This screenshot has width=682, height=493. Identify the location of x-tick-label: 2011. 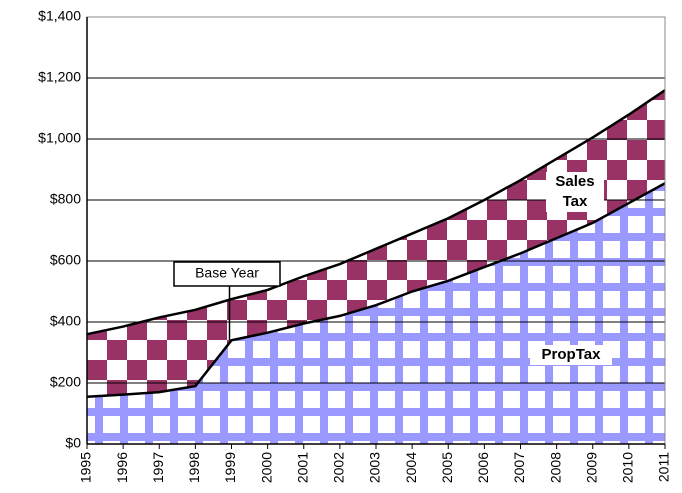
(664, 467).